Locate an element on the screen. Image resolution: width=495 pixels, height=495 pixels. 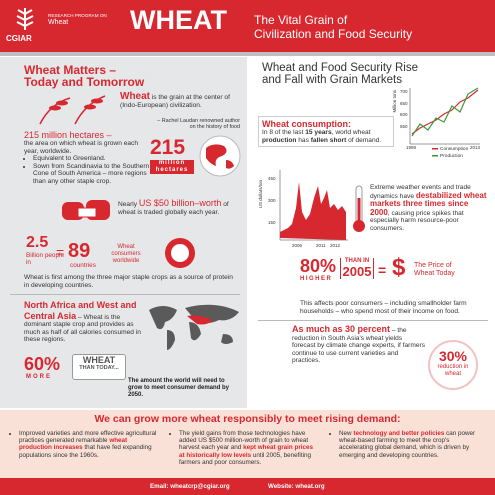
chart2-axis-label: US dollars/ton is located at coordinates (260, 194).